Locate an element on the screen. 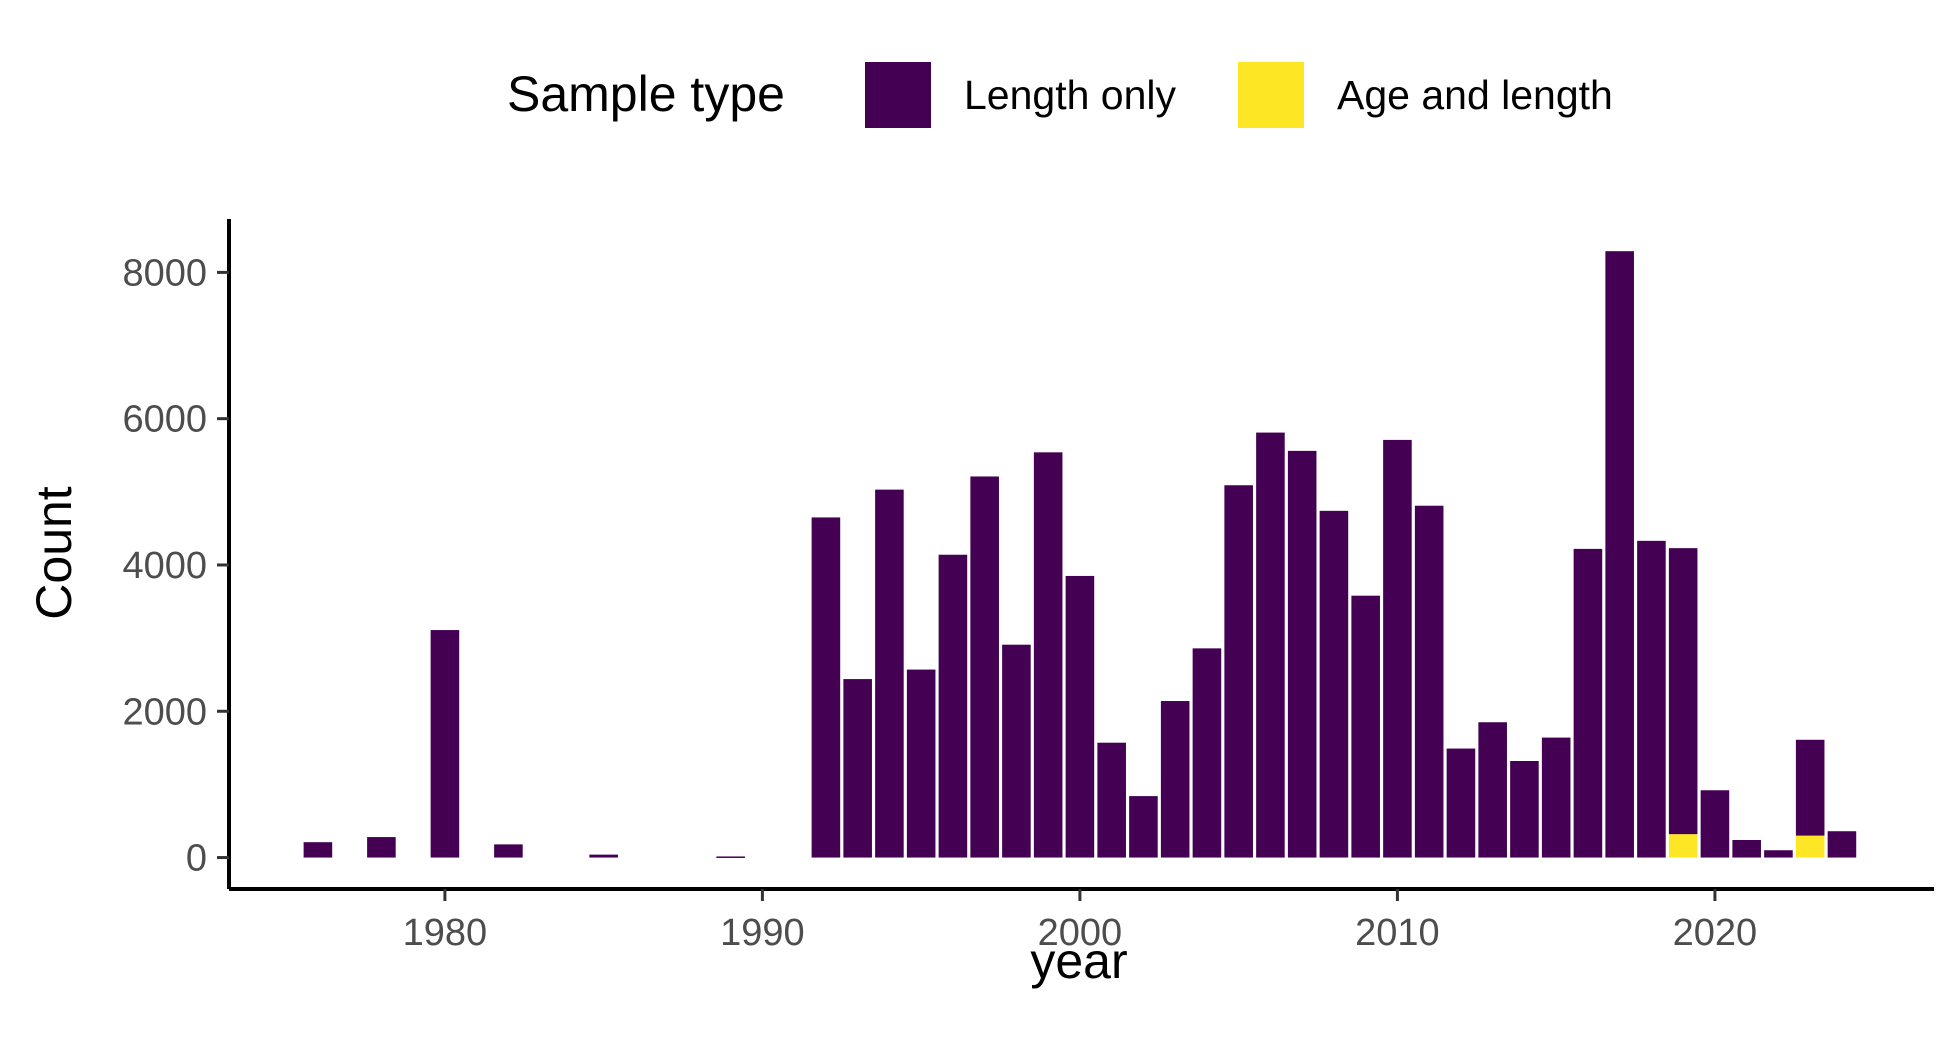 Image resolution: width=1950 pixels, height=1055 pixels. legend-label-length-only: Length only is located at coordinates (1070, 95).